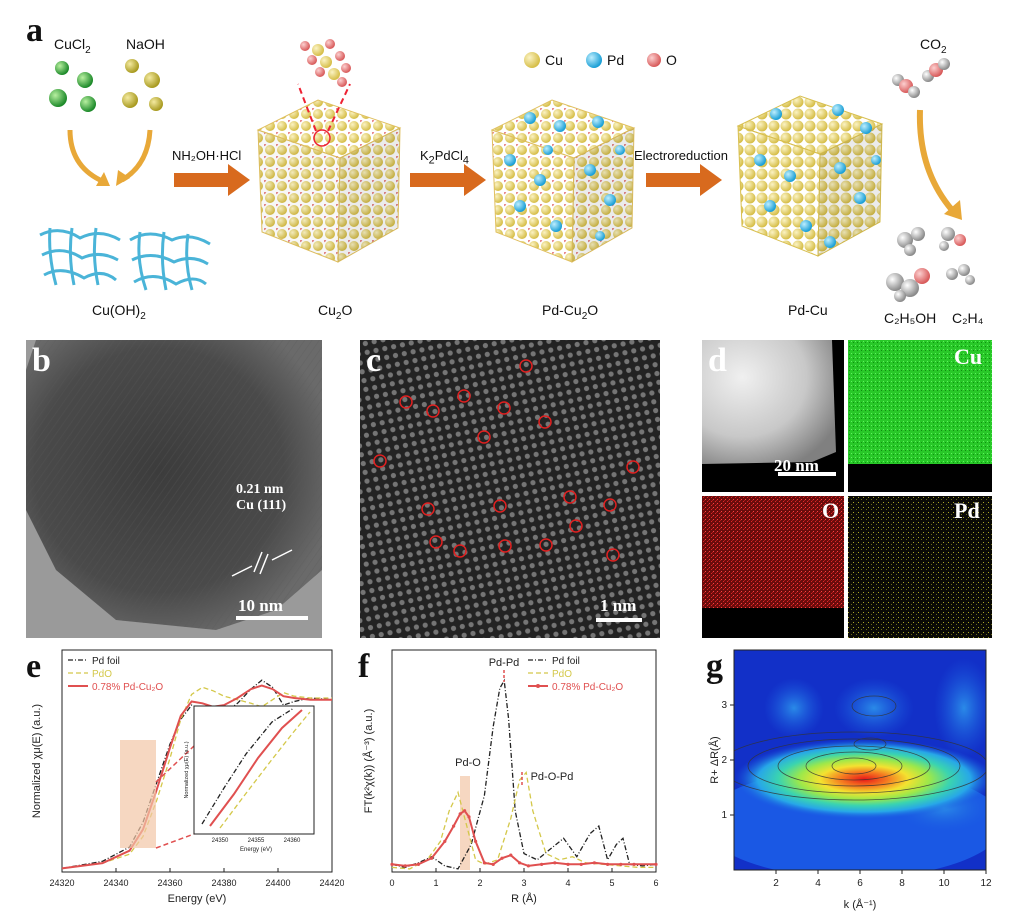 This screenshot has width=1020, height=919. What do you see at coordinates (874, 708) in the screenshot?
I see `blob` at bounding box center [874, 708].